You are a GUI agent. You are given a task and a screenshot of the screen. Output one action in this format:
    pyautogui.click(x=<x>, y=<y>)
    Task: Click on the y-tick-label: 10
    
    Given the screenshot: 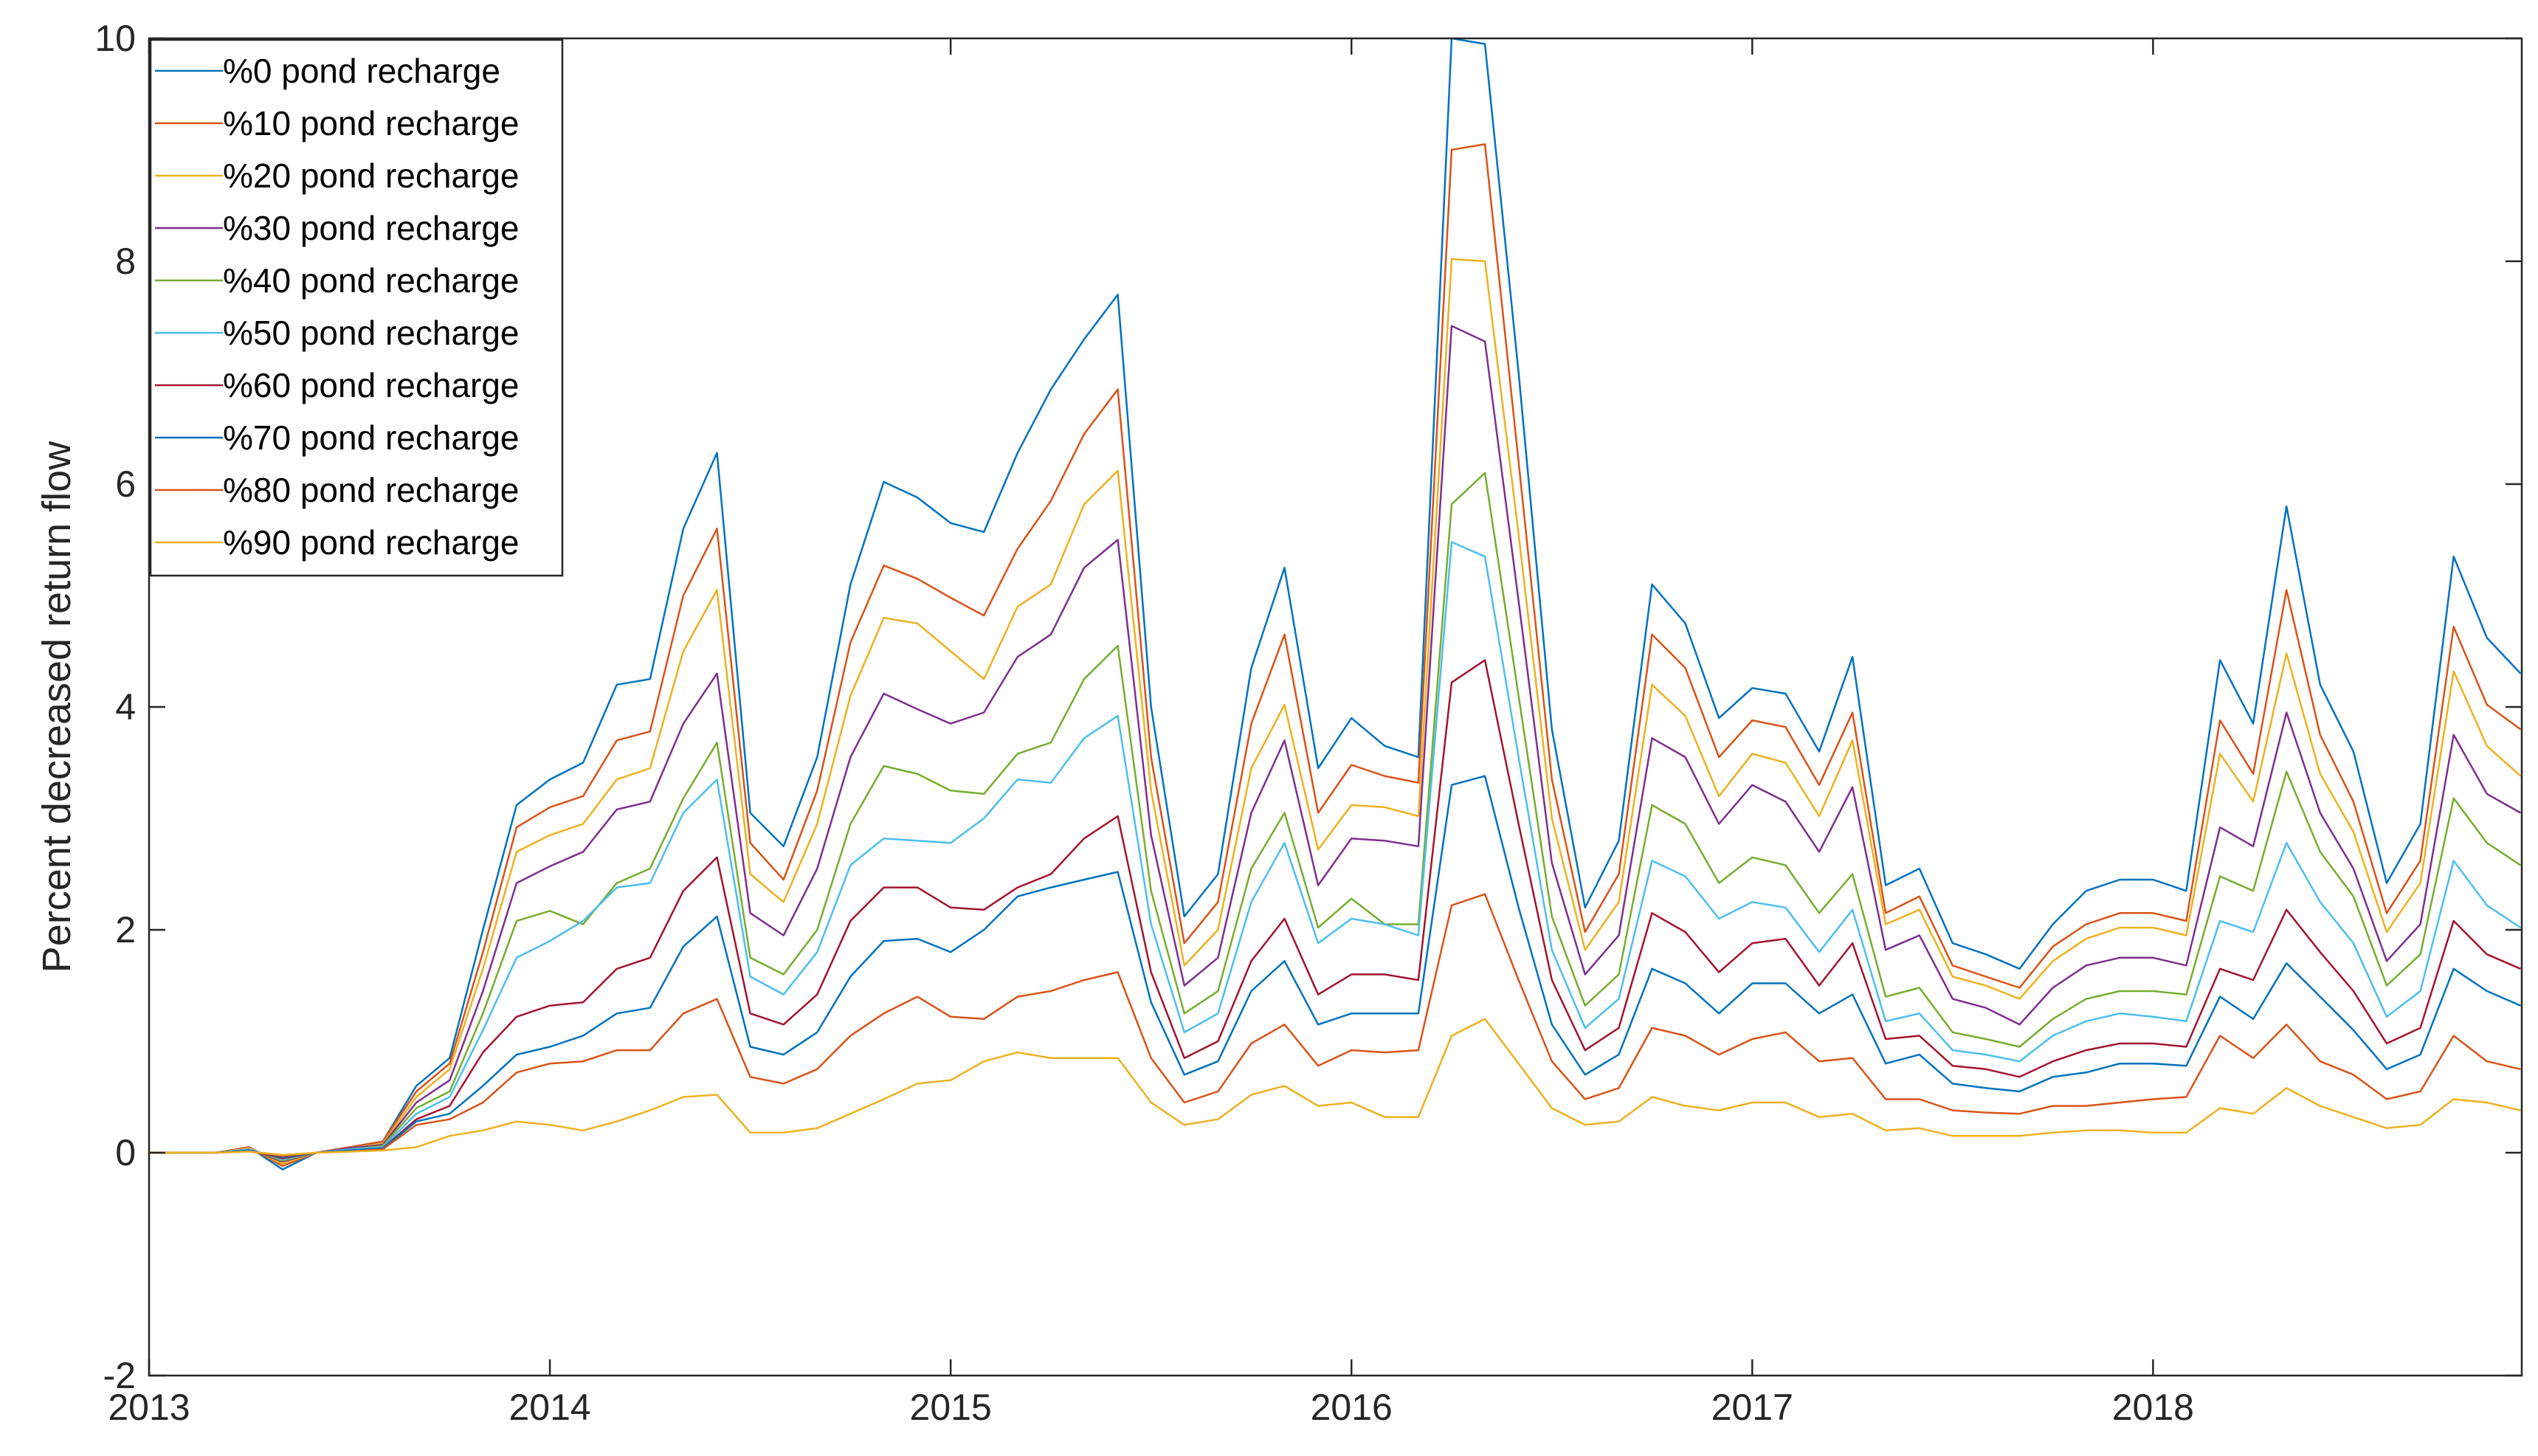 What is the action you would take?
    pyautogui.click(x=115, y=38)
    